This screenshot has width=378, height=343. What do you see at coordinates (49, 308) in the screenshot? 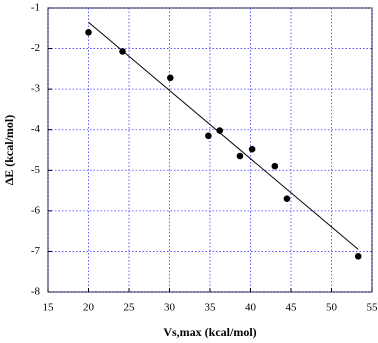
I see `x-tick-label: 15` at bounding box center [49, 308].